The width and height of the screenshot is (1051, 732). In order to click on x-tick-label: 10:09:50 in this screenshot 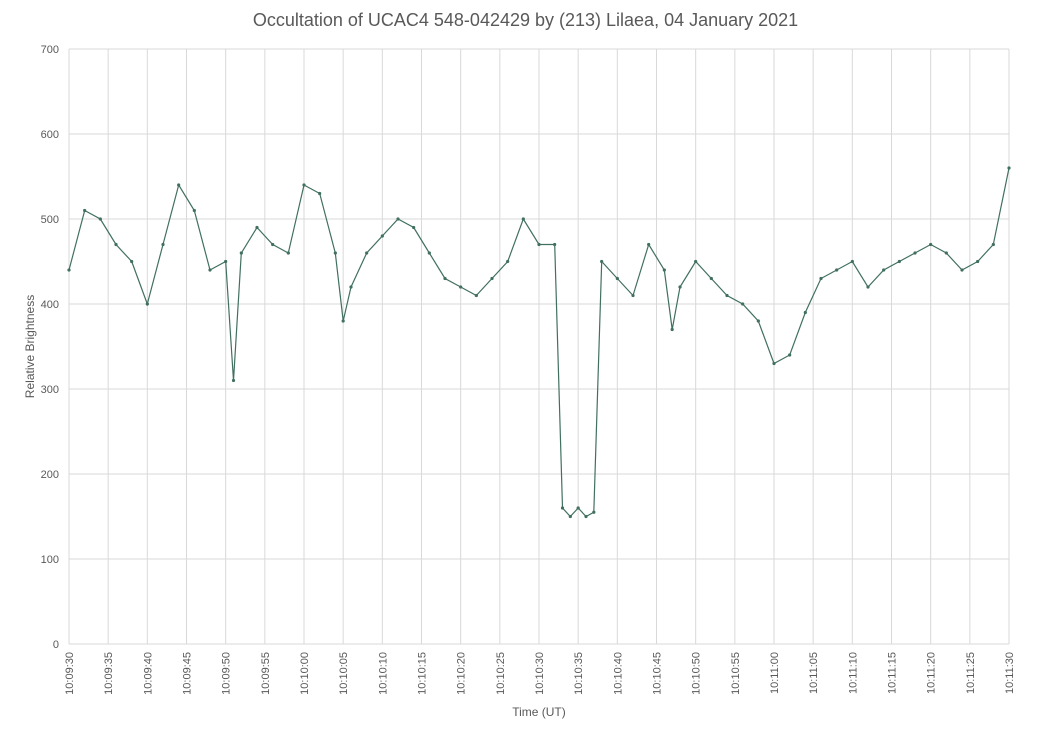, I will do `click(227, 673)`.